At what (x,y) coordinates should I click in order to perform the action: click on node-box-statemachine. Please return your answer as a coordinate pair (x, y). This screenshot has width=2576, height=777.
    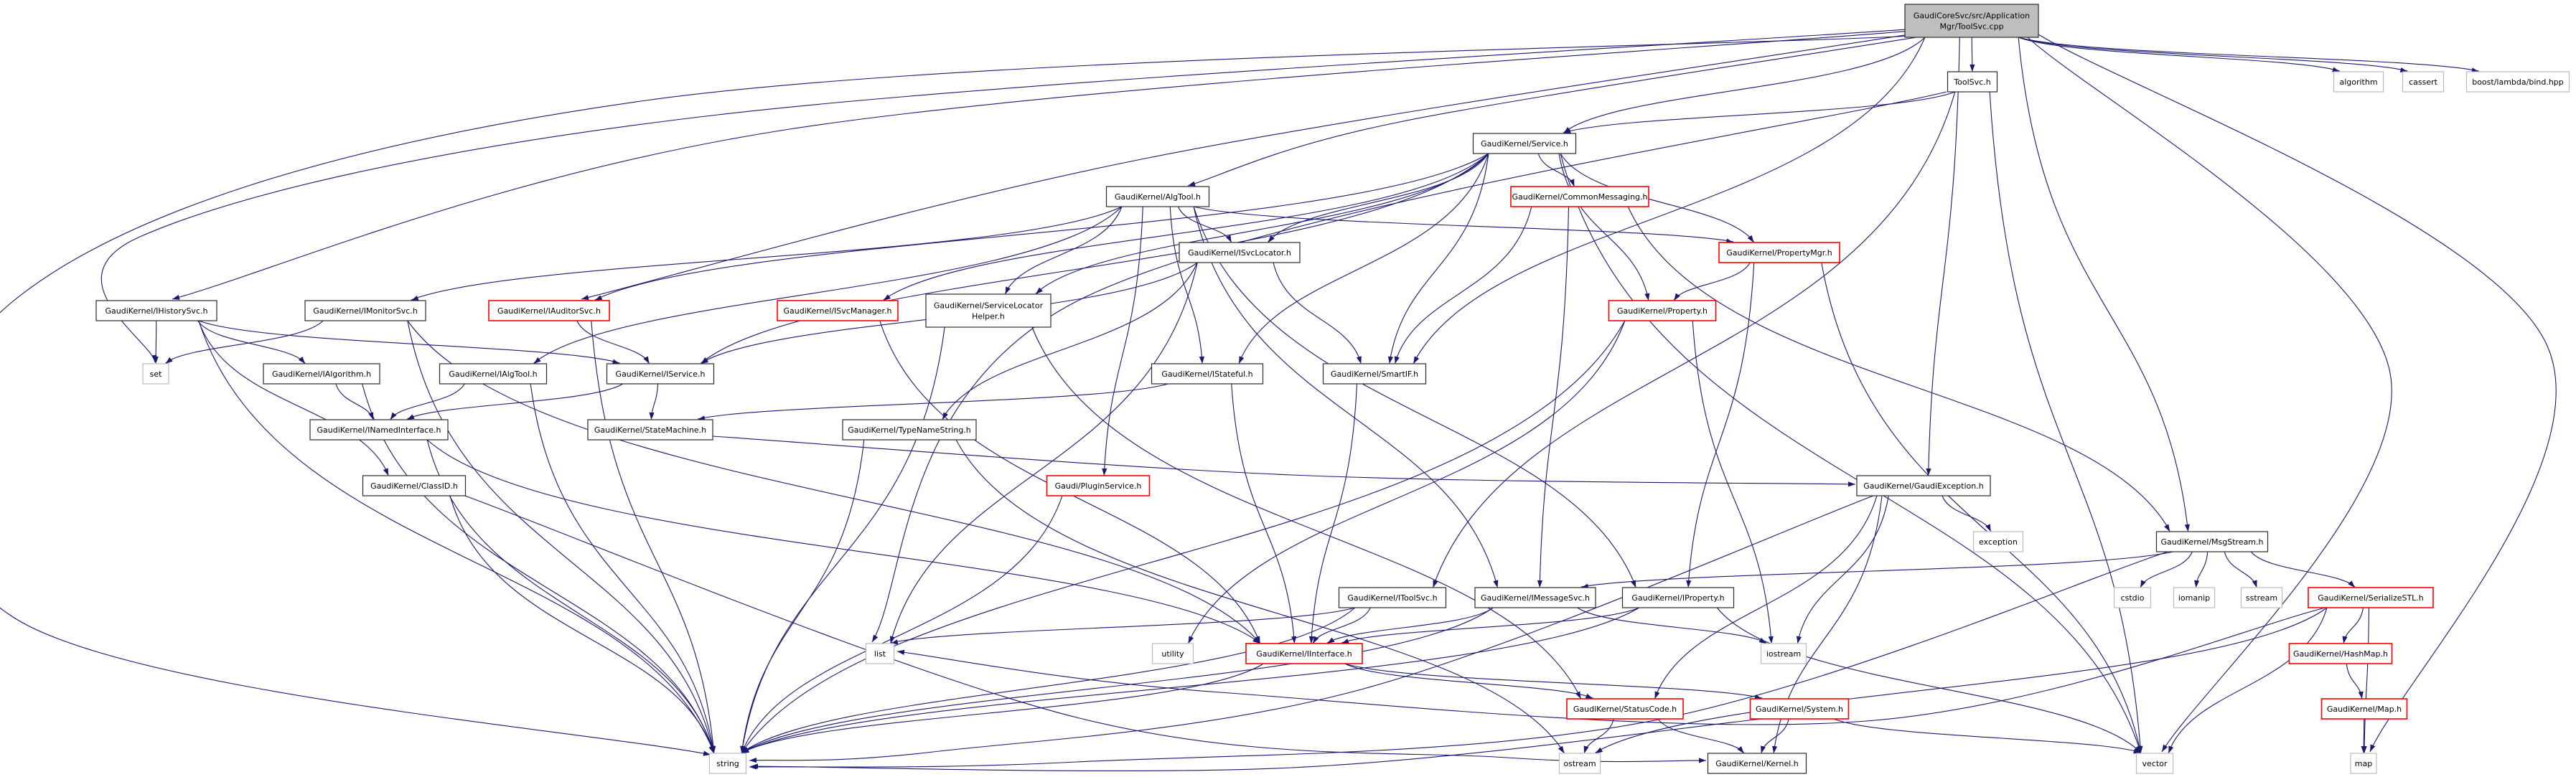
    Looking at the image, I should click on (650, 430).